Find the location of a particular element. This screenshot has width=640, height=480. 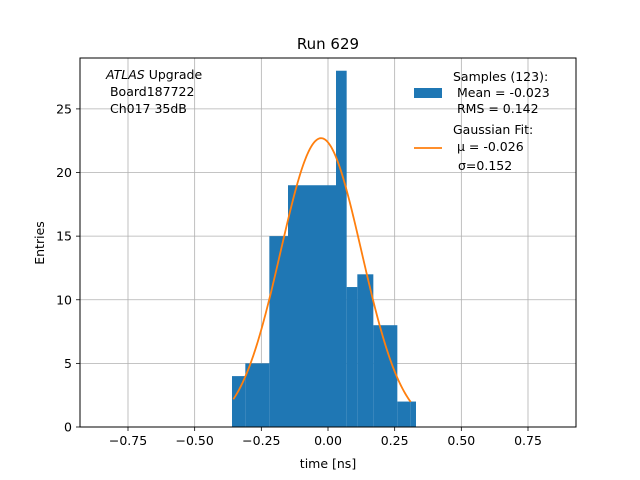

legend-histogram-rms: RMS = 0.142 is located at coordinates (496, 108).